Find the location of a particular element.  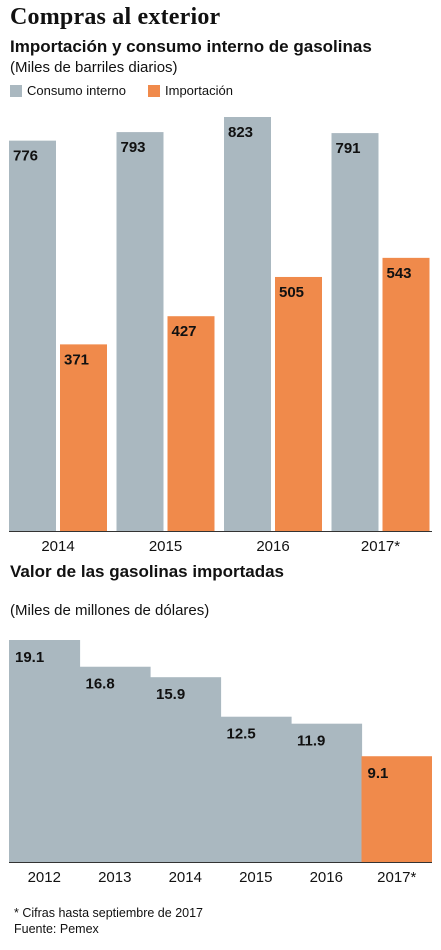

chart1-unit: (Miles de barriles diarios) is located at coordinates (94, 67).